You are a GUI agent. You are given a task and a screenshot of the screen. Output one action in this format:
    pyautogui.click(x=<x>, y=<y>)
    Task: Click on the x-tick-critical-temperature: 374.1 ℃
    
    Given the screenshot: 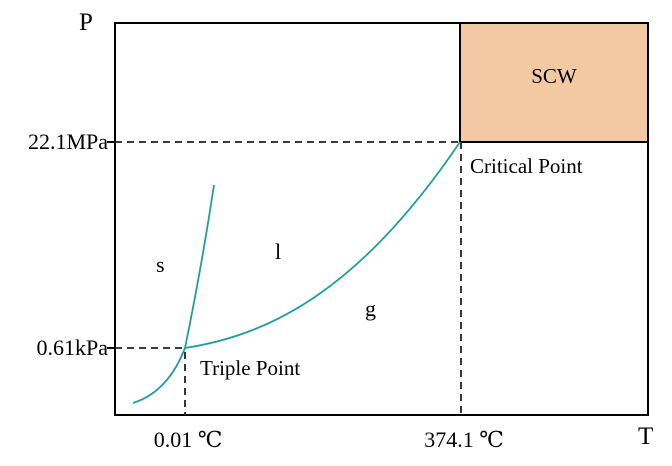 What is the action you would take?
    pyautogui.click(x=464, y=439)
    